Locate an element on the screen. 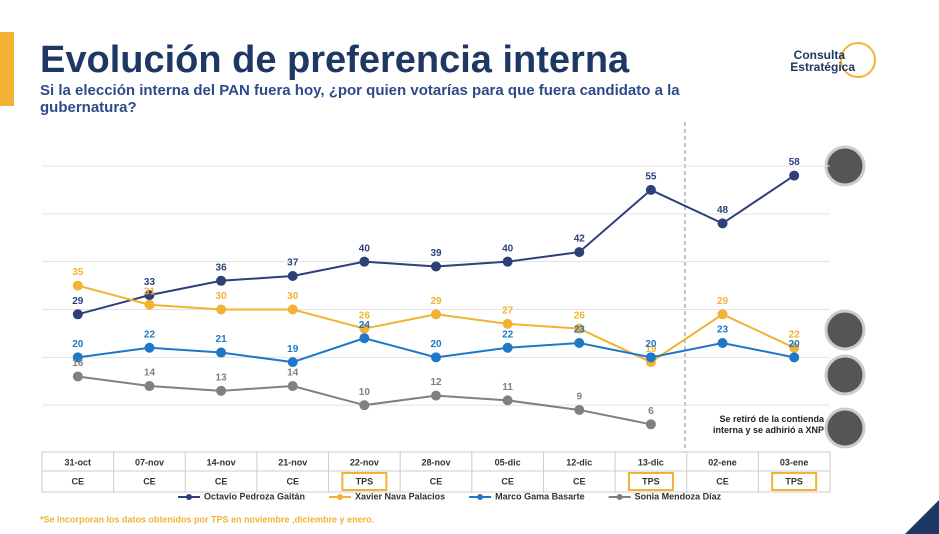 The height and width of the screenshot is (534, 939). value-label: 31 is located at coordinates (150, 291).